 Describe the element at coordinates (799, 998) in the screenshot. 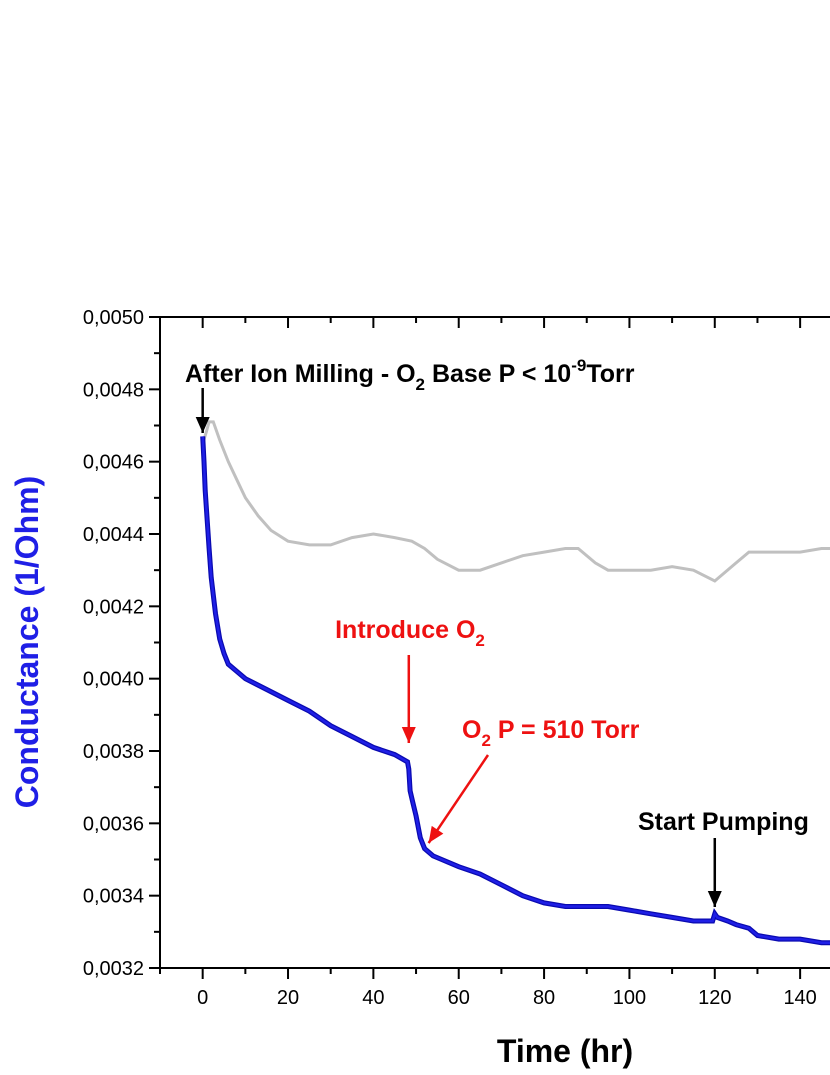

I see `x-tick-label: 140` at that location.